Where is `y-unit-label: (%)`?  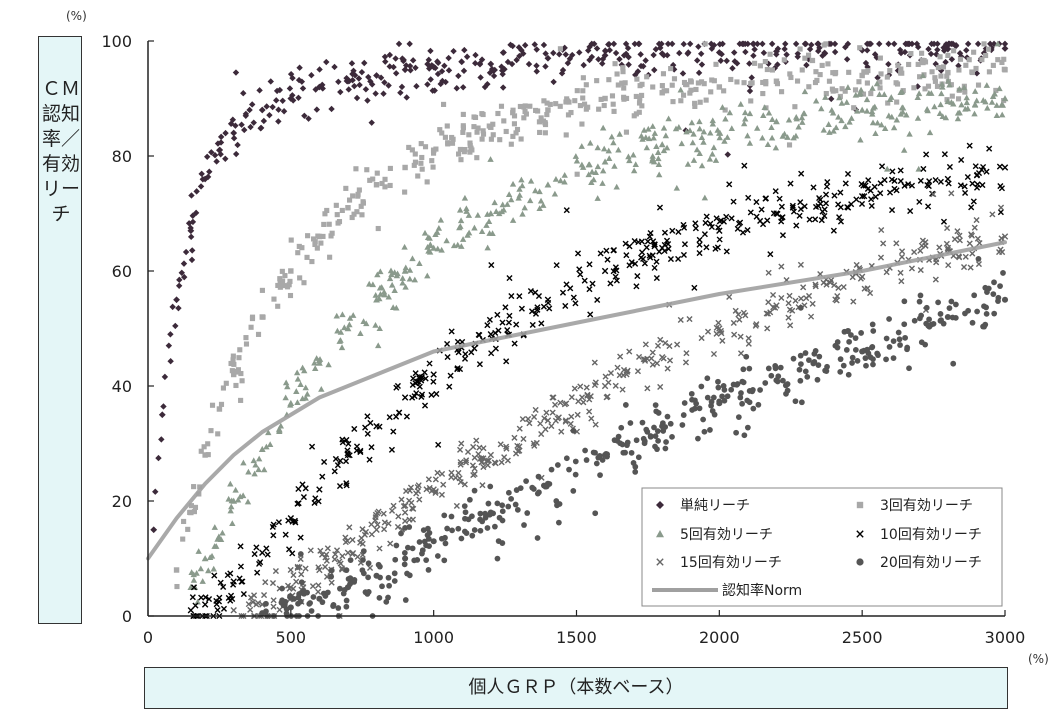
y-unit-label: (%) is located at coordinates (76, 16).